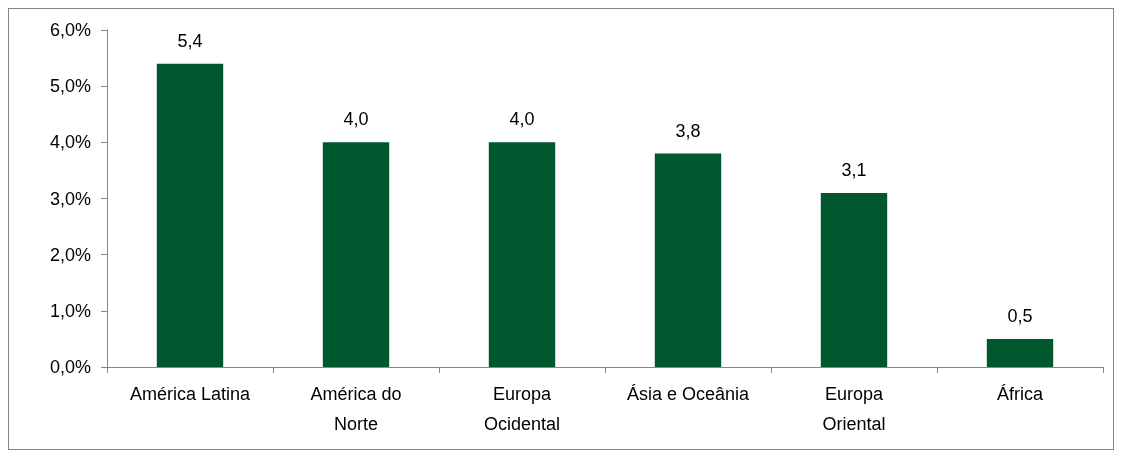  Describe the element at coordinates (70, 254) in the screenshot. I see `y-tick-label: 2,0%` at that location.